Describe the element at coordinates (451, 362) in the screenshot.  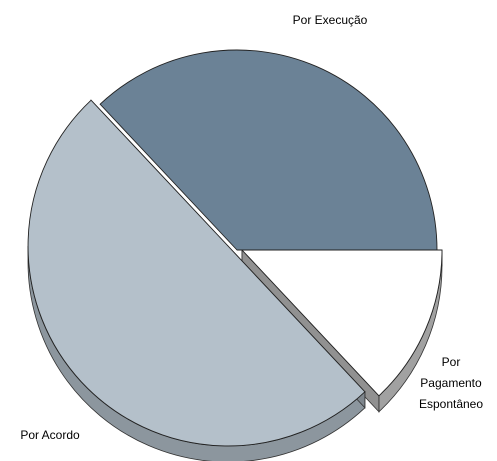
I see `label-por-pagamento-line1: Por` at that location.